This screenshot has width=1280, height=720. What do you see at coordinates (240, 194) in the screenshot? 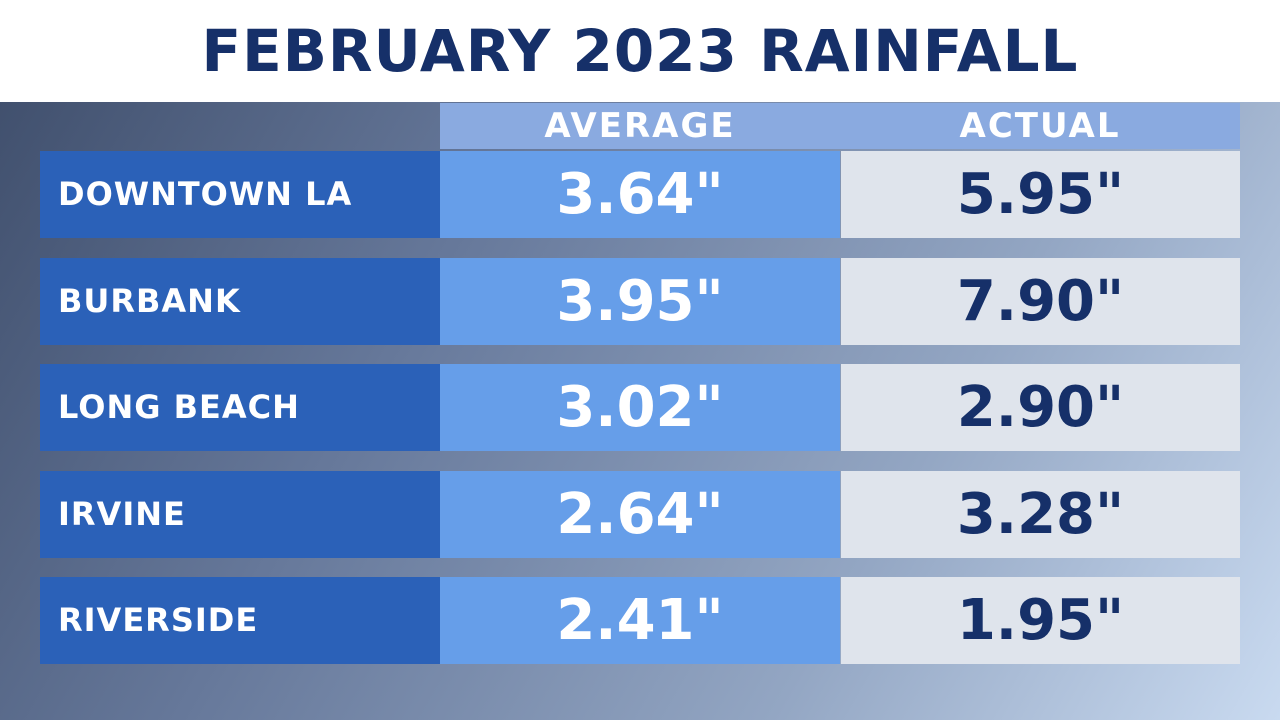
I see `row-label-downtown-la: DOWNTOWN LA` at bounding box center [240, 194].